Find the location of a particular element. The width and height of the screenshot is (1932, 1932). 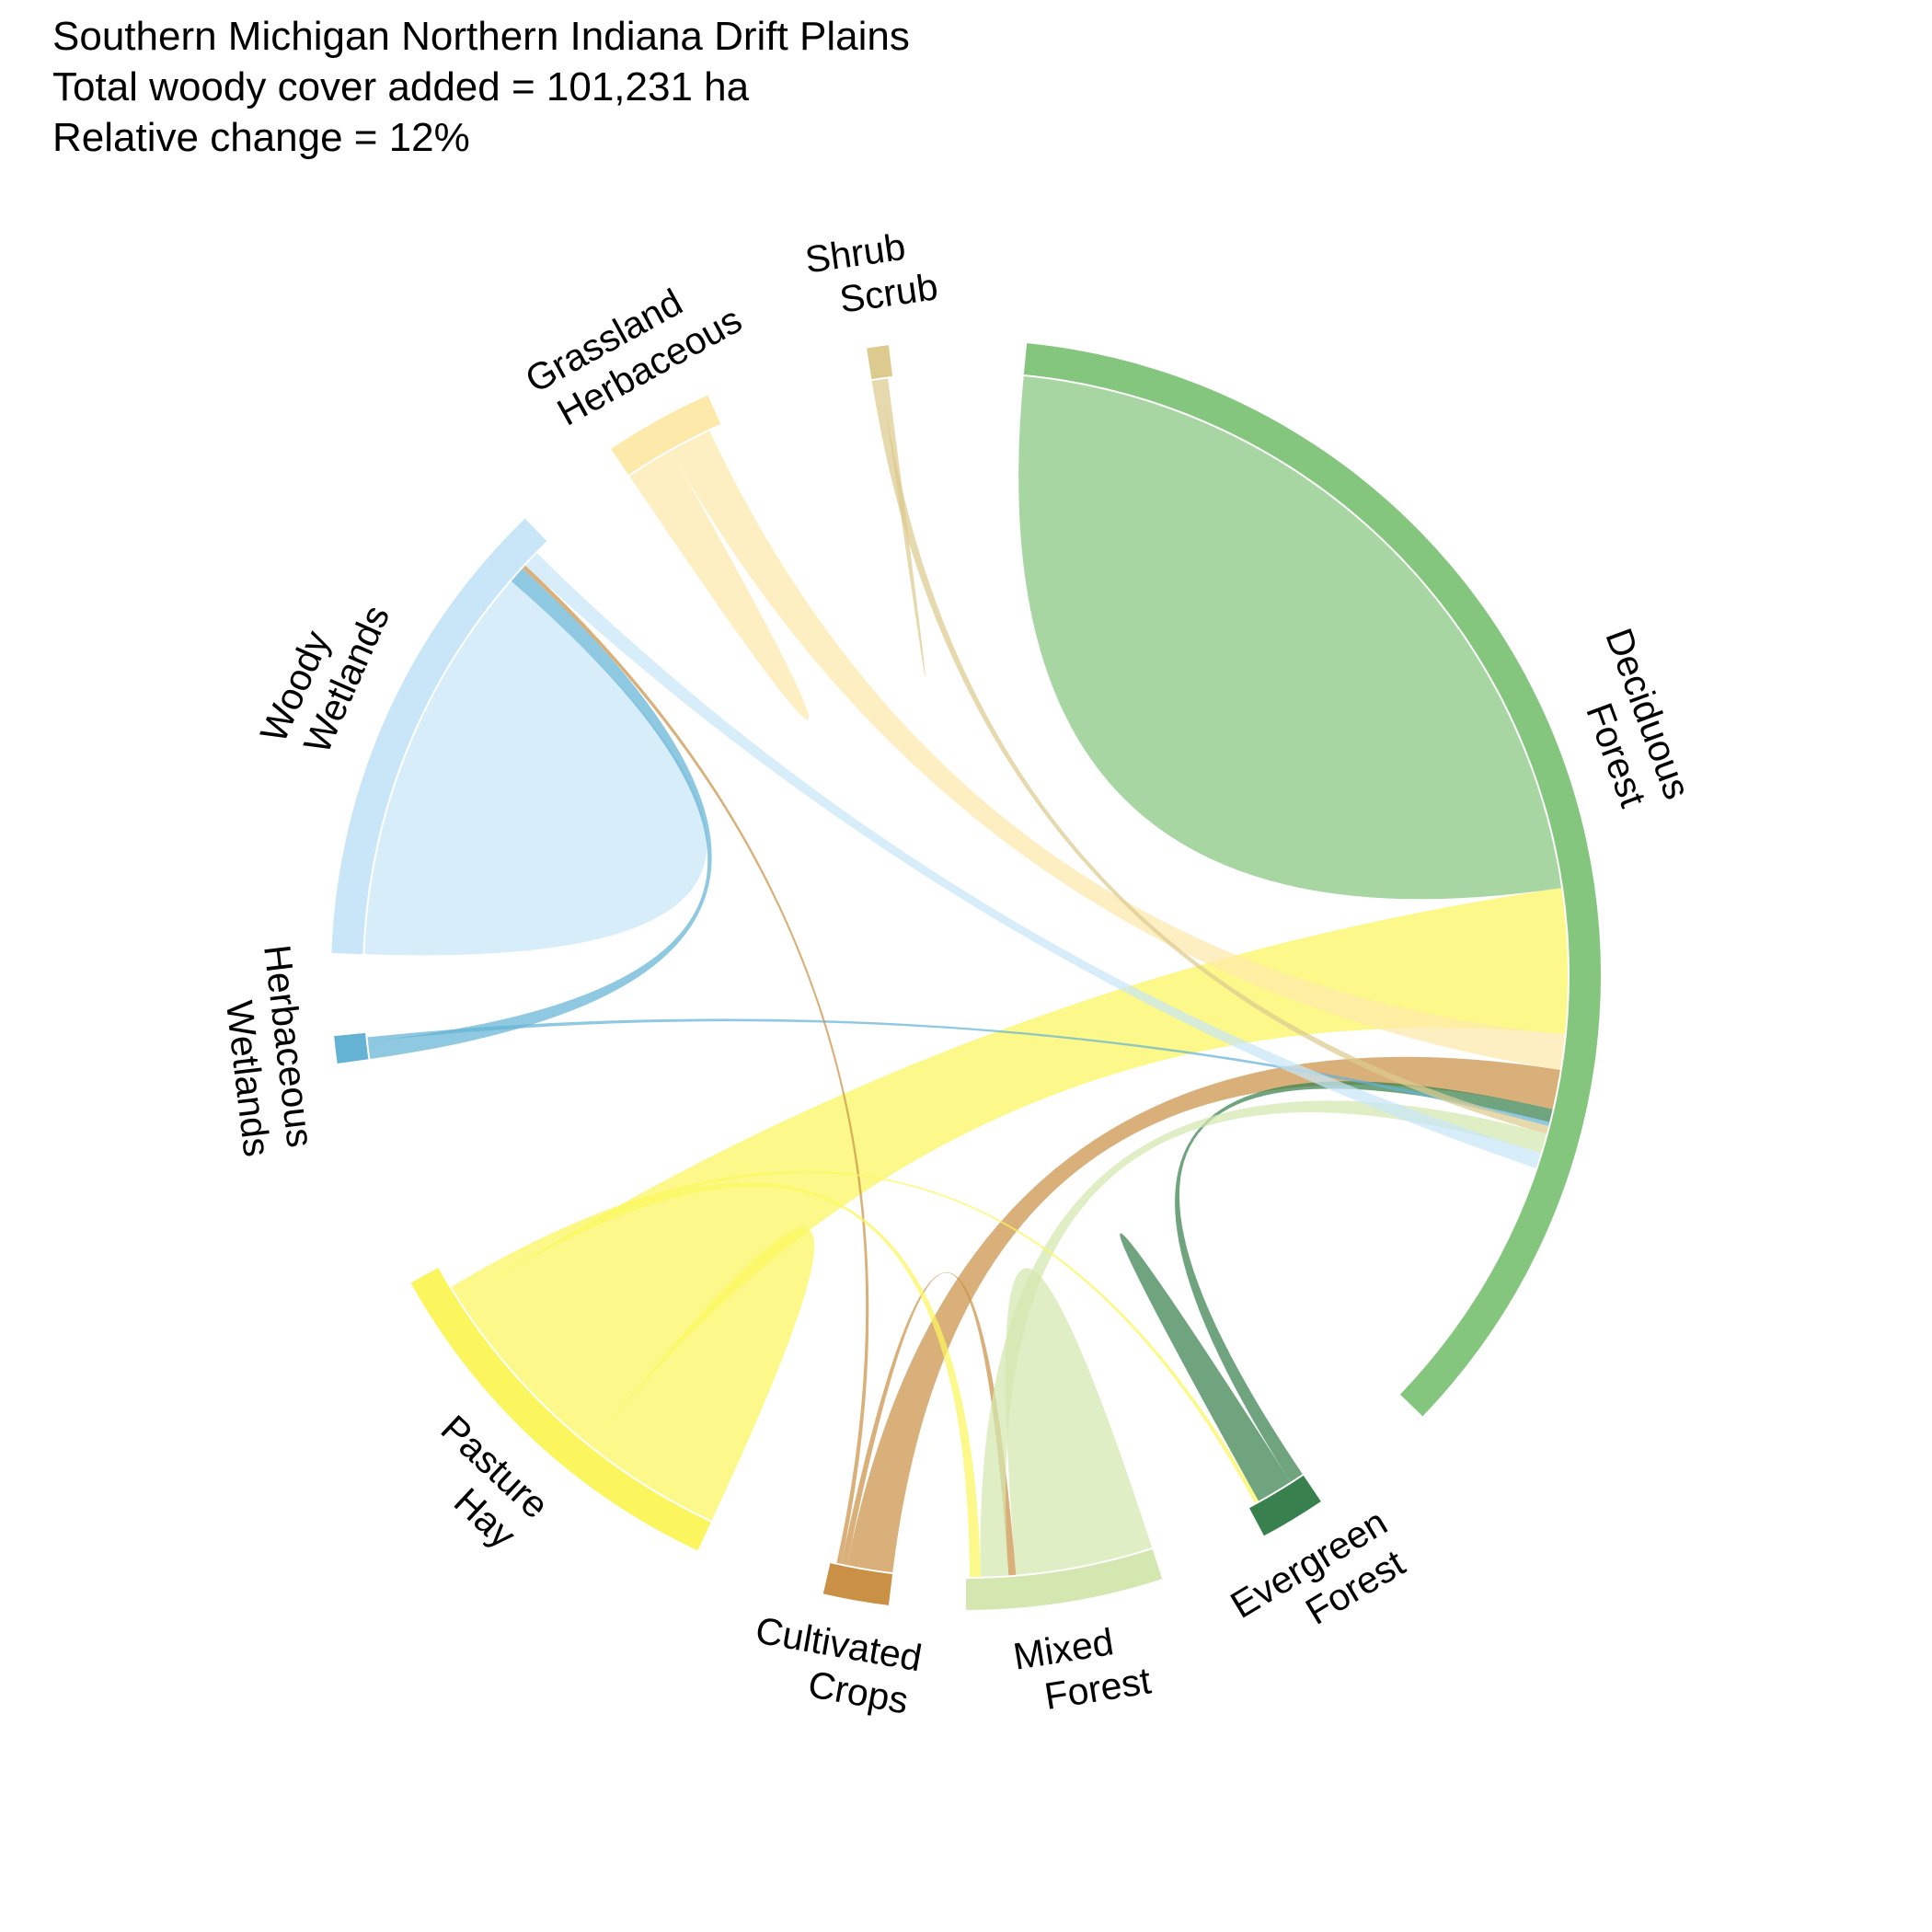

chord-link-mixed-to-mixed is located at coordinates (1072, 1421).